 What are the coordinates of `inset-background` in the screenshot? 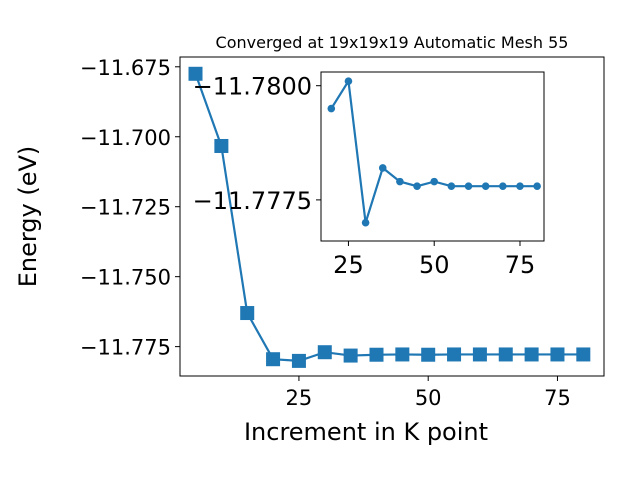 It's located at (432, 156).